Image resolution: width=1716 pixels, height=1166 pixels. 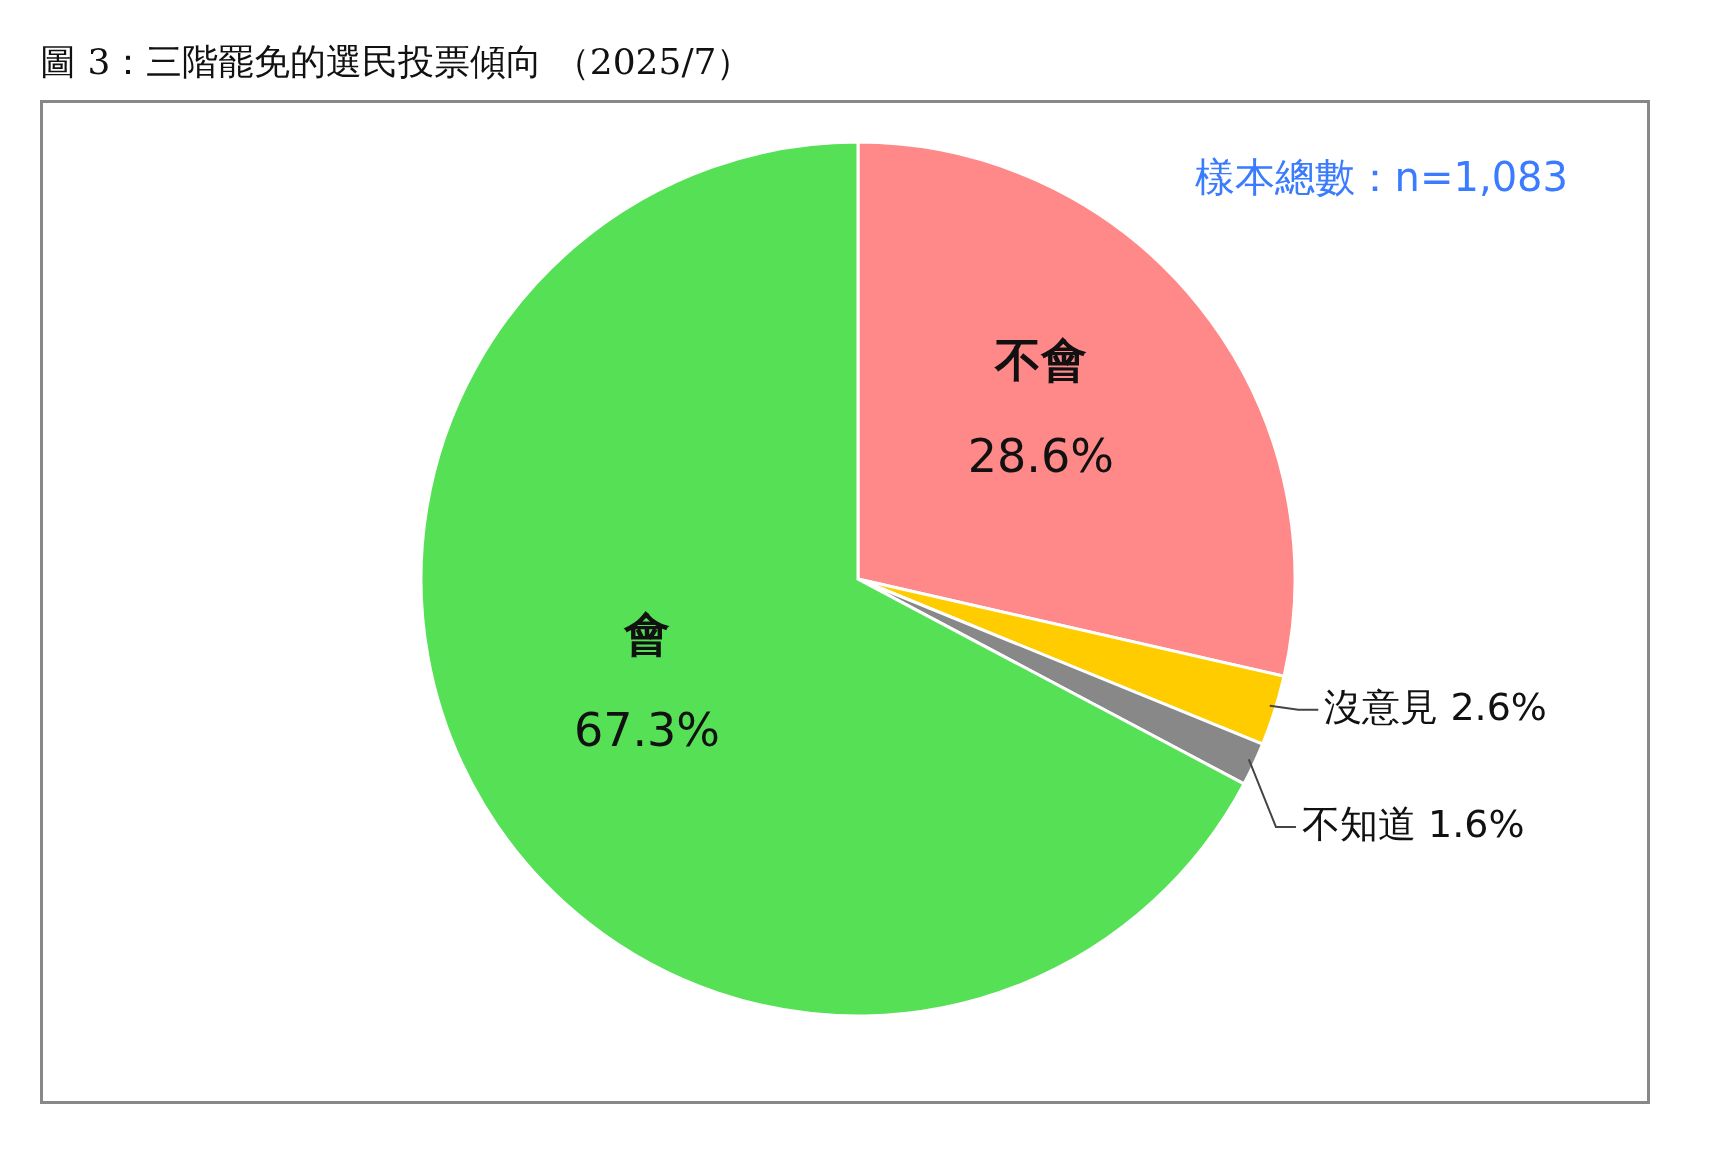 What do you see at coordinates (647, 729) in the screenshot?
I see `data-label: 67.3%` at bounding box center [647, 729].